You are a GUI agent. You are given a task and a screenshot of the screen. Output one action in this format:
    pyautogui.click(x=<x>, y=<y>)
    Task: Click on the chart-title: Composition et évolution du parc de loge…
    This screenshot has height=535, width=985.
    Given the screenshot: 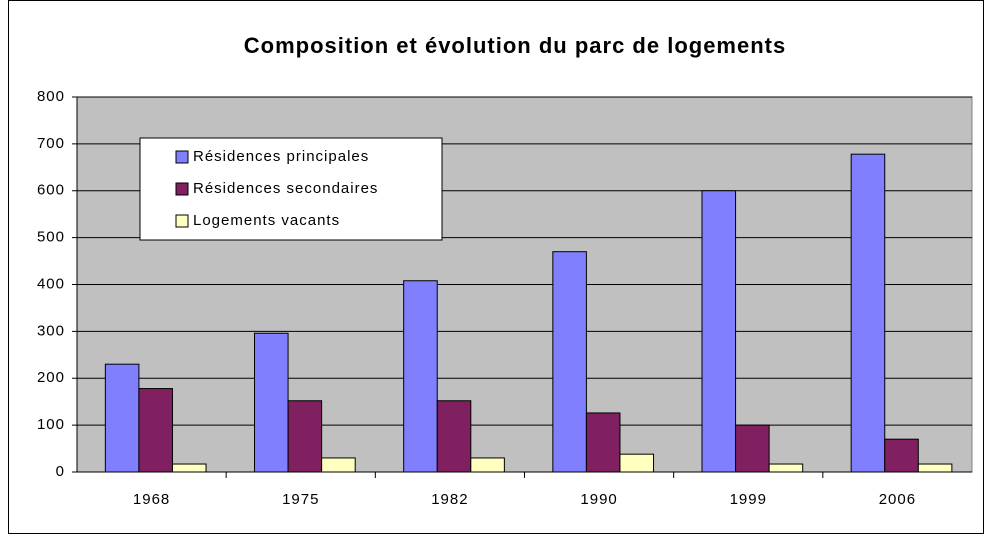 What is the action you would take?
    pyautogui.click(x=515, y=45)
    